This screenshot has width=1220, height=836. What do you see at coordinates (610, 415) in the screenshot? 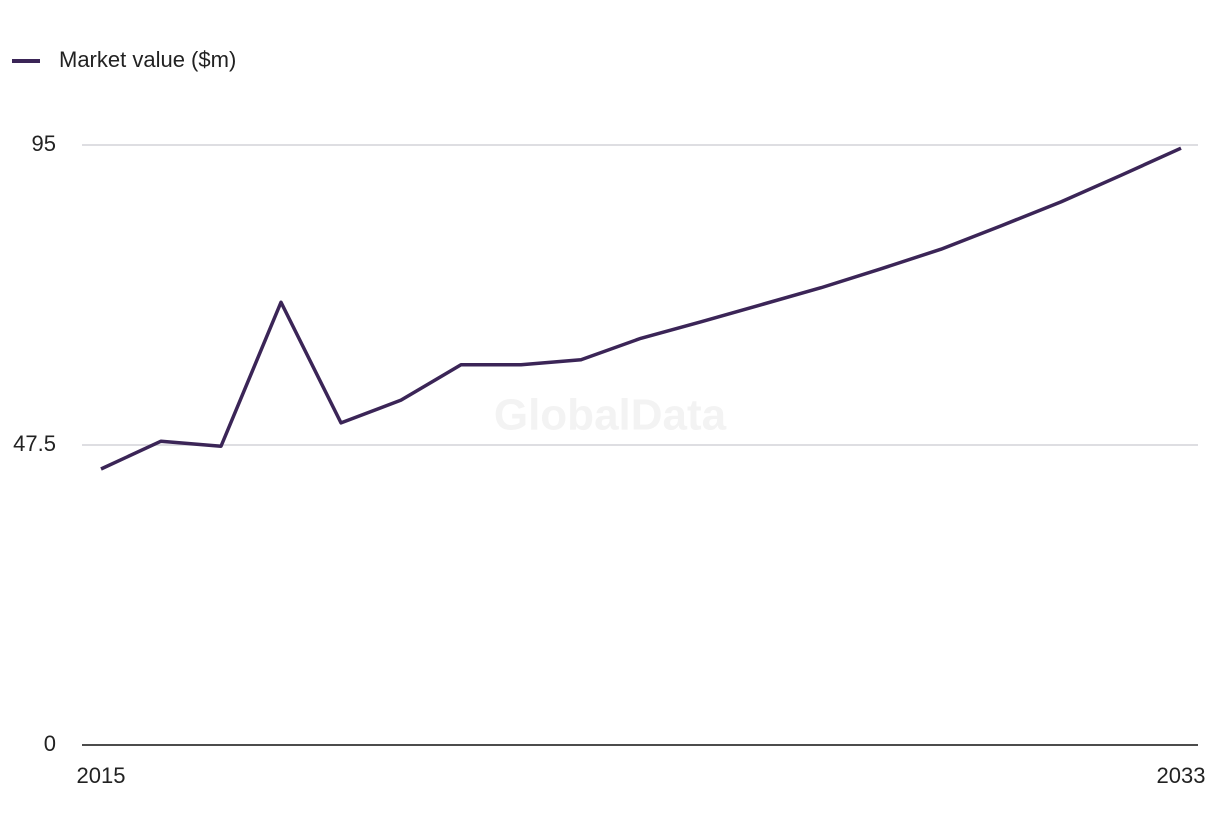
I see `watermark: GlobalData` at bounding box center [610, 415].